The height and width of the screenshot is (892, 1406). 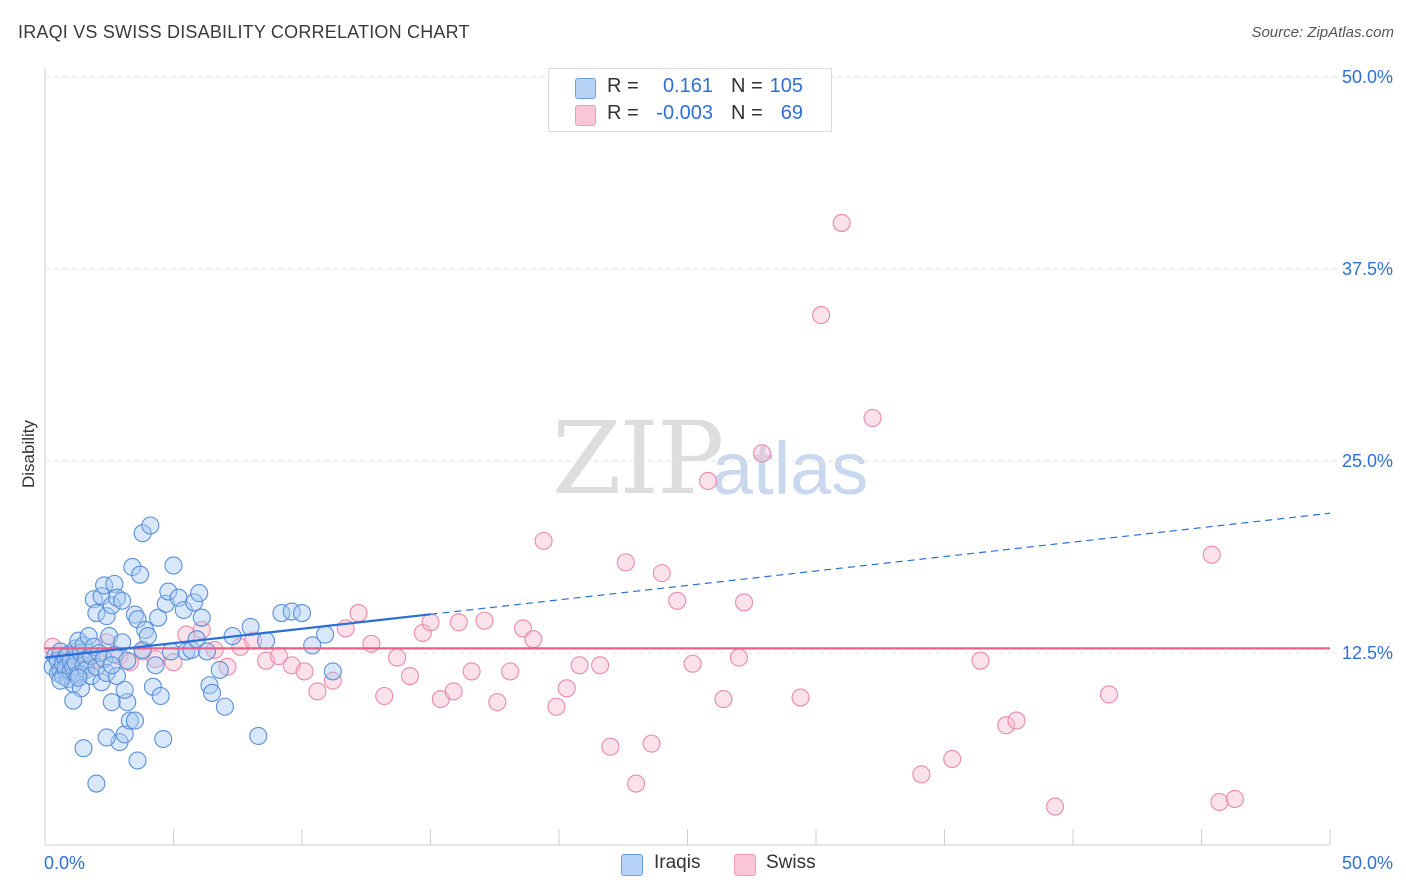 I want to click on swiss-legend-label: Swiss, so click(x=791, y=862).